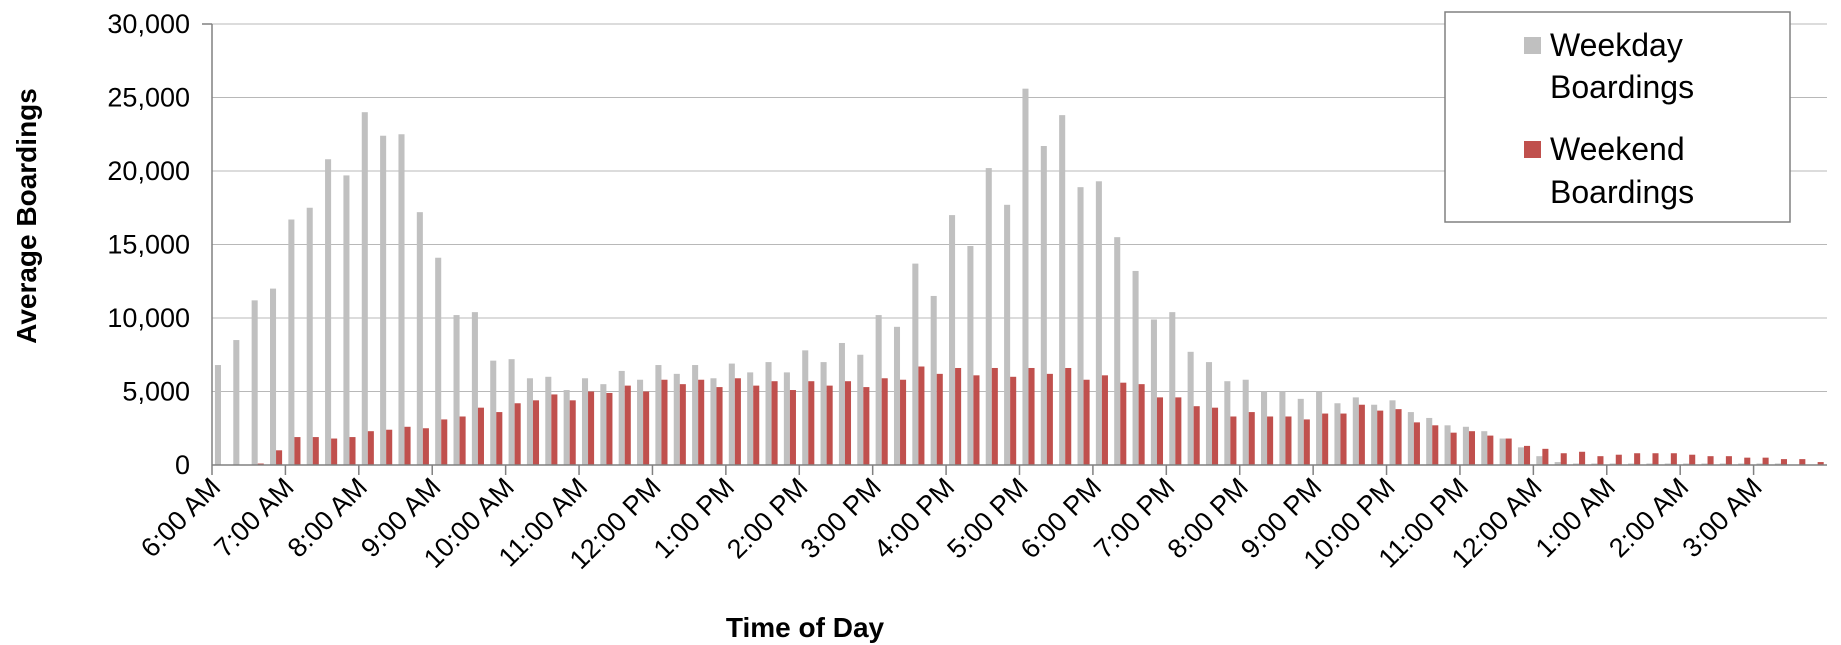 The image size is (1841, 645). I want to click on x-tick-label: 1:00 AM, so click(1575, 517).